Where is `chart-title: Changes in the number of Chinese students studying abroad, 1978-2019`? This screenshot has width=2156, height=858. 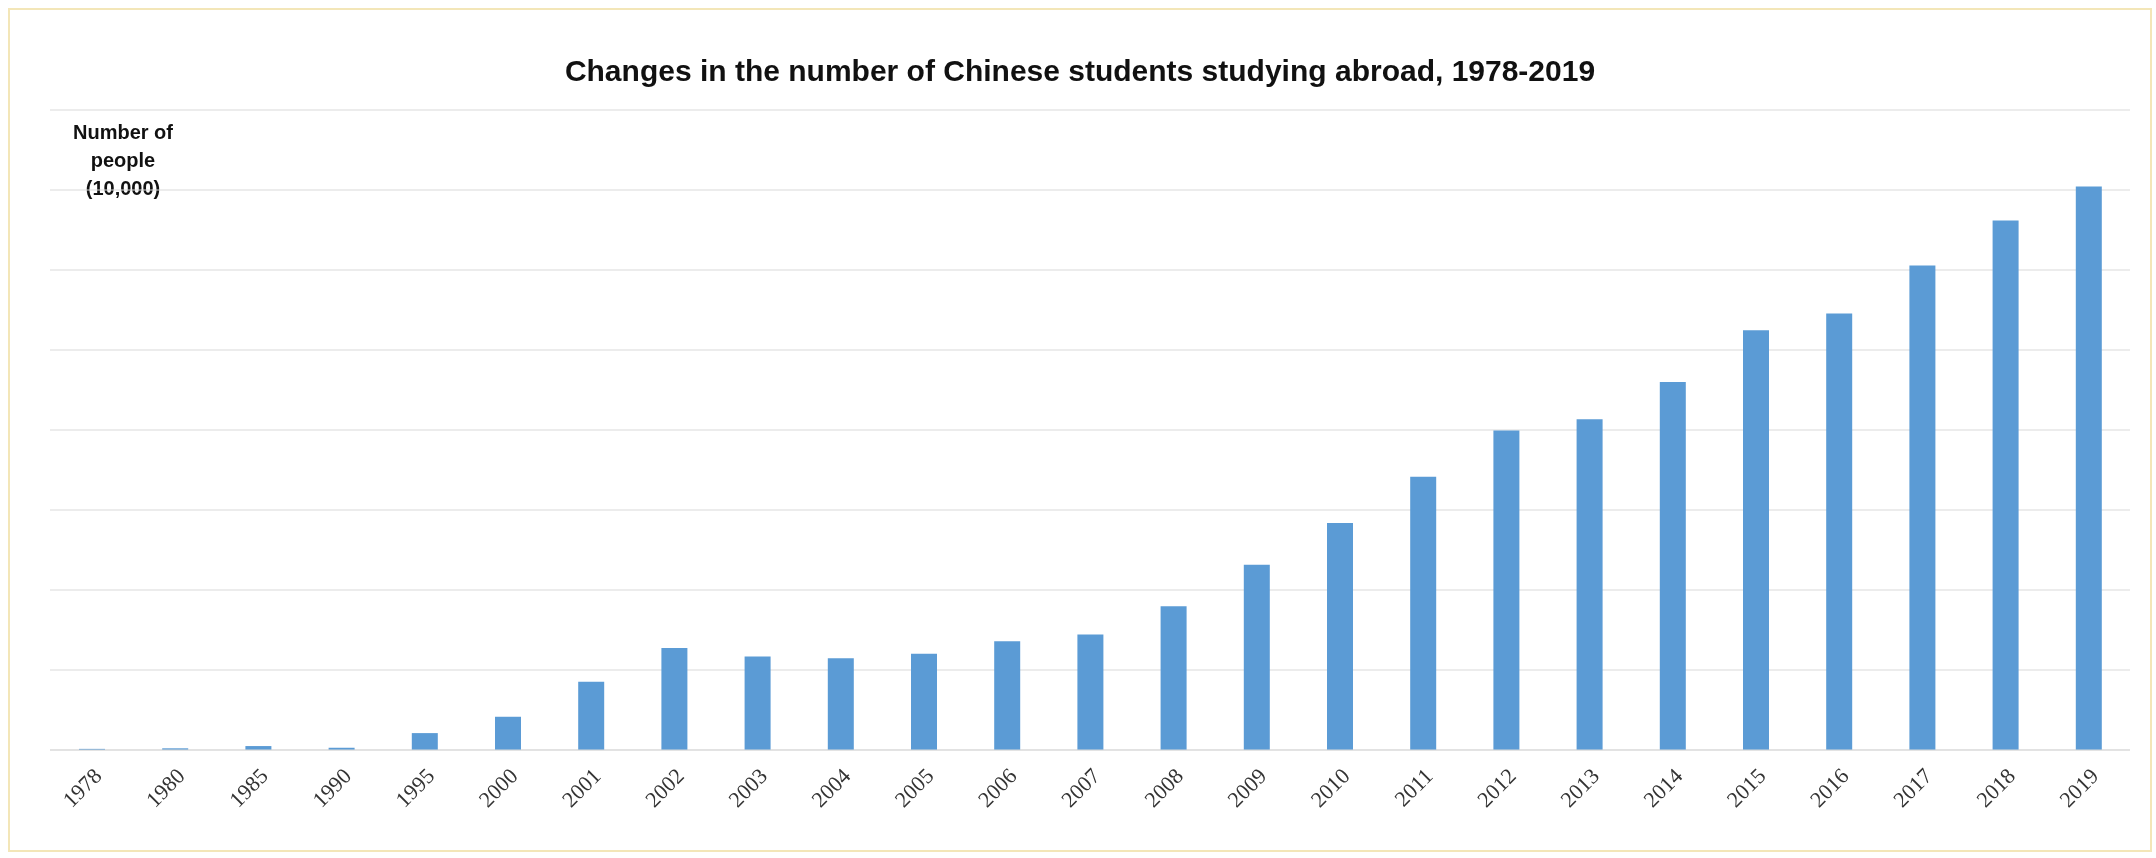
chart-title: Changes in the number of Chinese students studying abroad, 1978-2019 is located at coordinates (1080, 71).